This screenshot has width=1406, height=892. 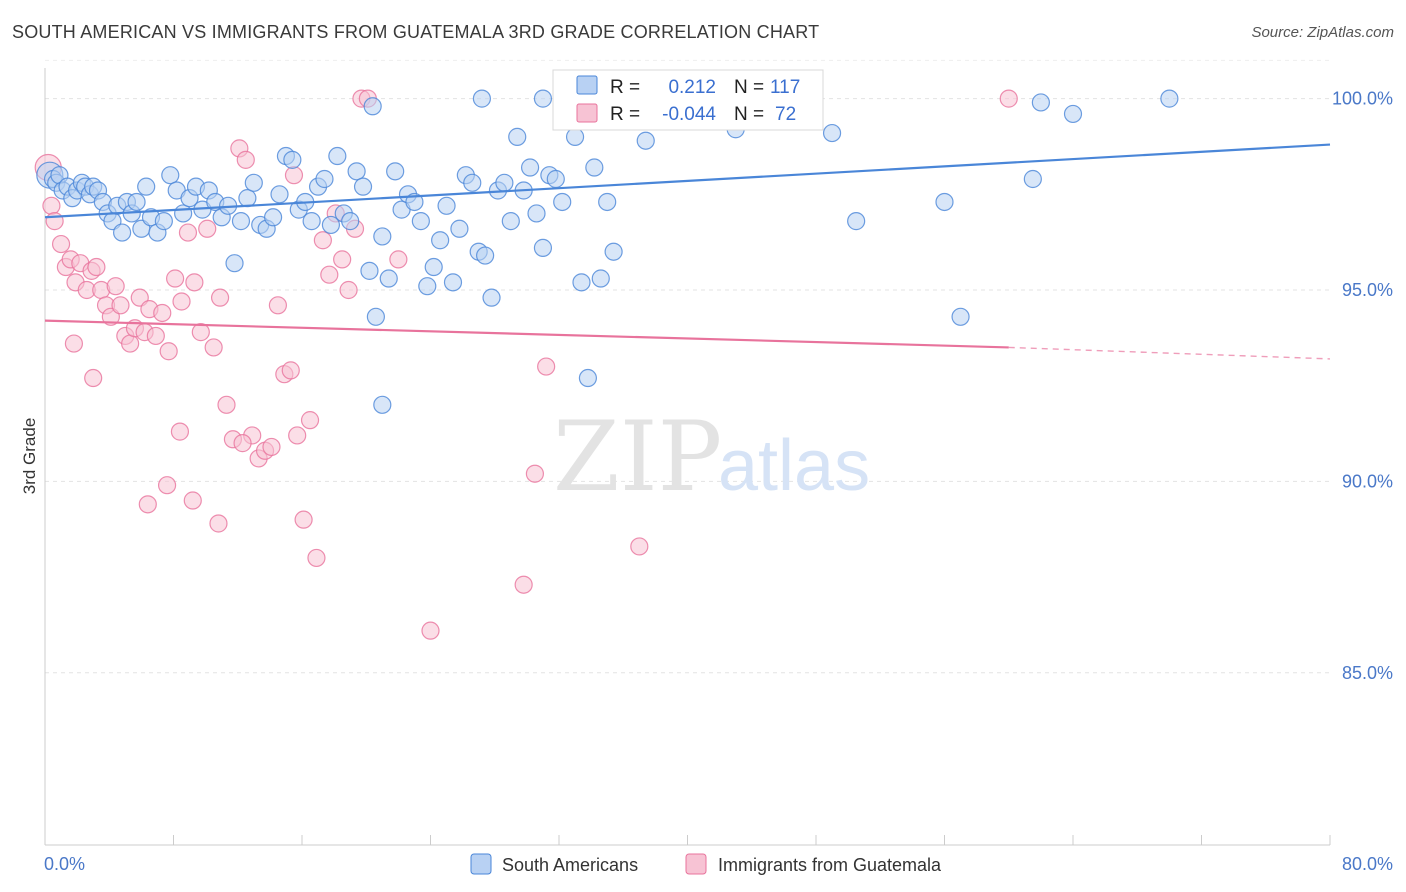 What do you see at coordinates (29, 456) in the screenshot?
I see `y-axis-label: 3rd Grade` at bounding box center [29, 456].